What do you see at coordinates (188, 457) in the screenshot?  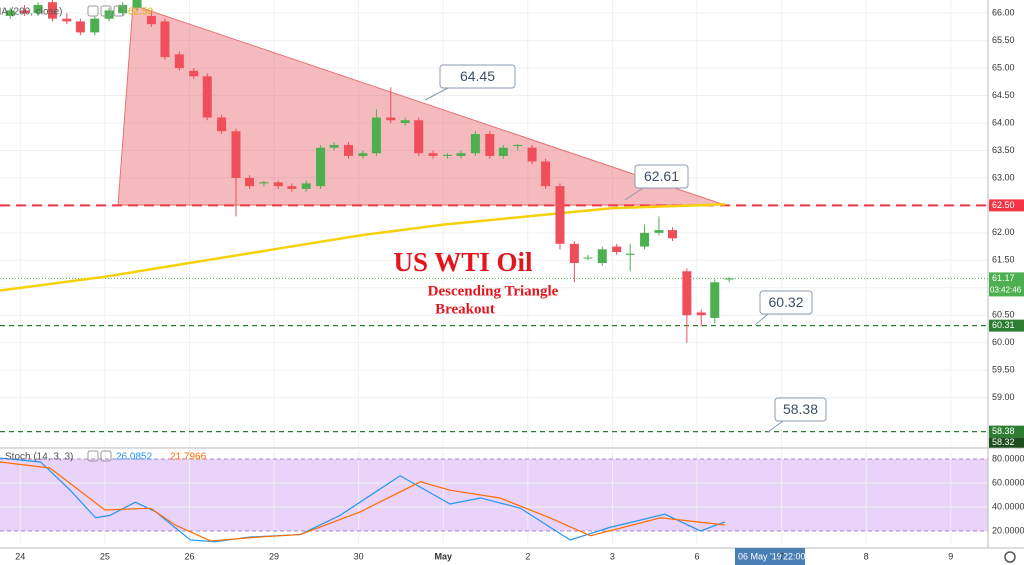 I see `legend-value: 21.7966` at bounding box center [188, 457].